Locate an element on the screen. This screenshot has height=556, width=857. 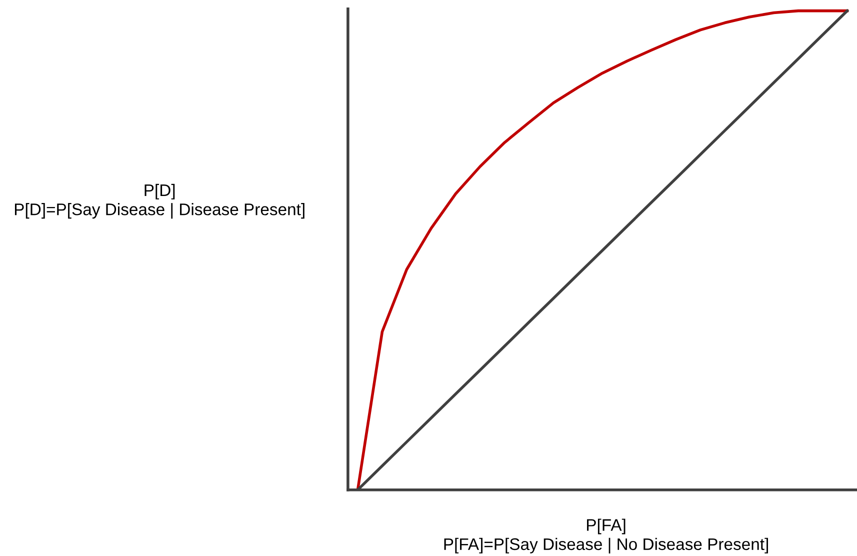
y-axis-title: P[D] P[D]=P[Say Disease | Disease Present] is located at coordinates (159, 201).